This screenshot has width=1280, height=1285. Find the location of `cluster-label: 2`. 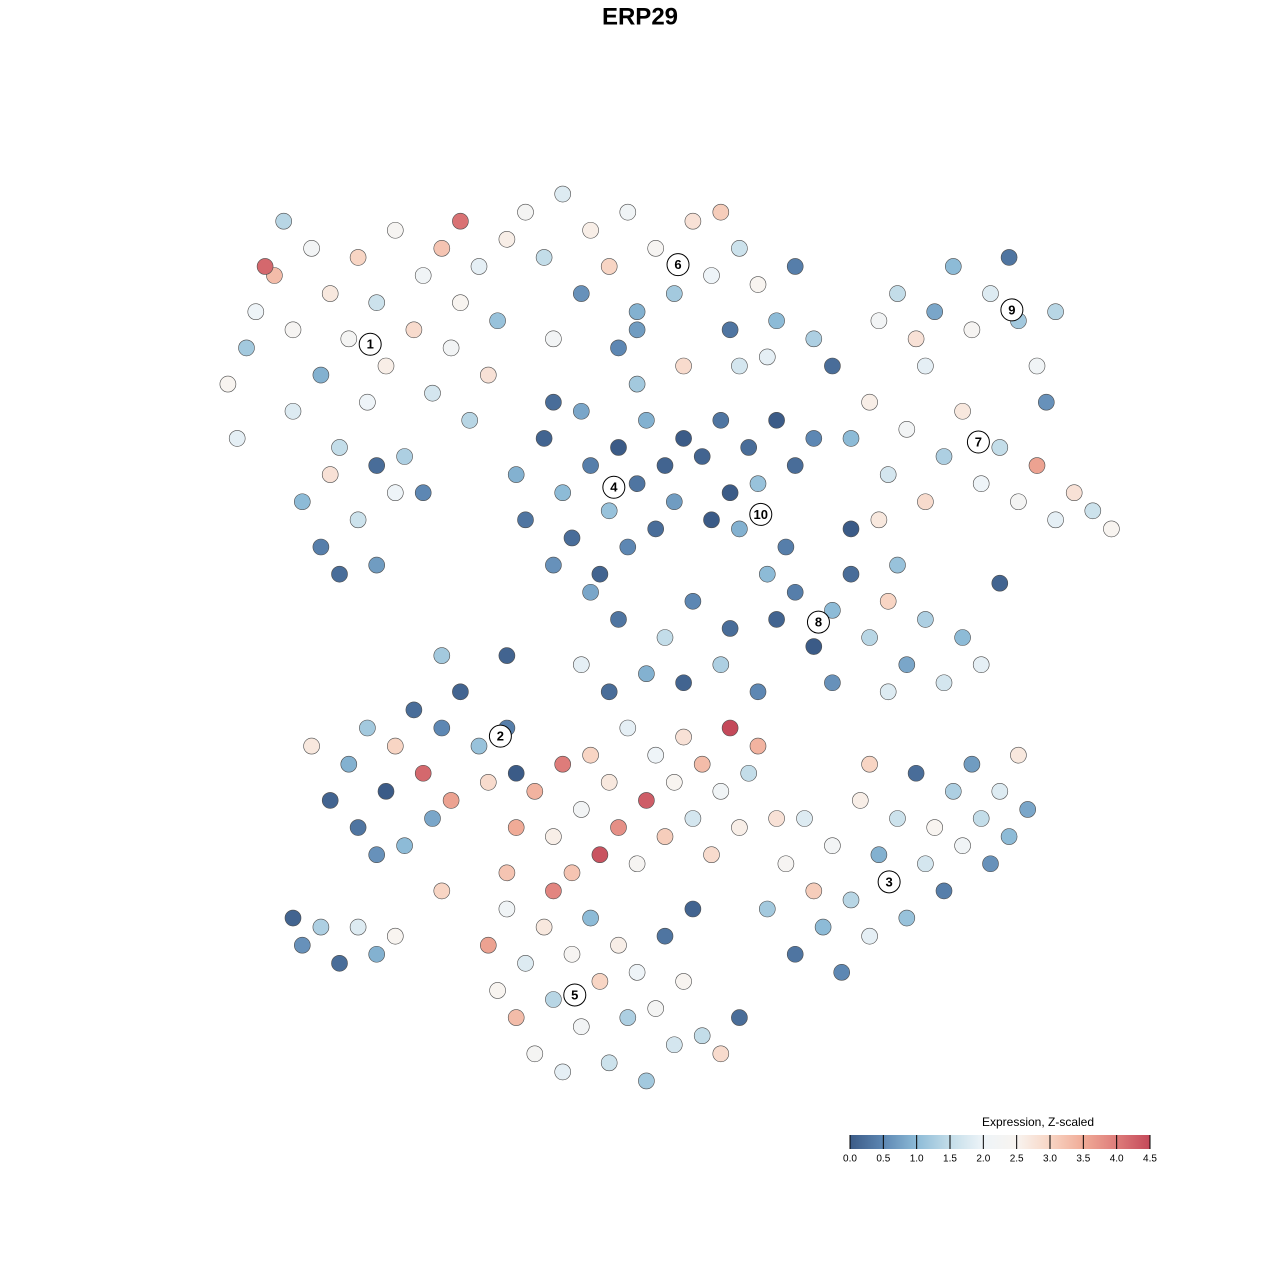

cluster-label: 2 is located at coordinates (500, 736).